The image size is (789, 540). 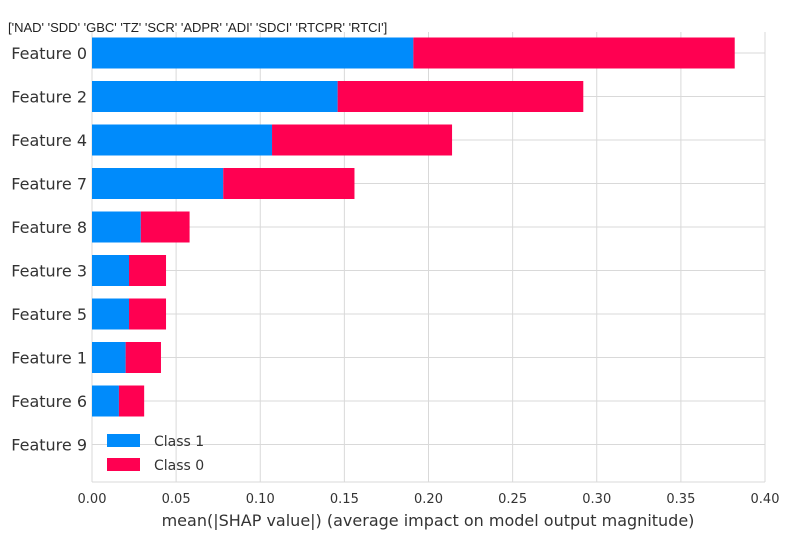 I want to click on x-tick-label: 0.40, so click(x=765, y=499).